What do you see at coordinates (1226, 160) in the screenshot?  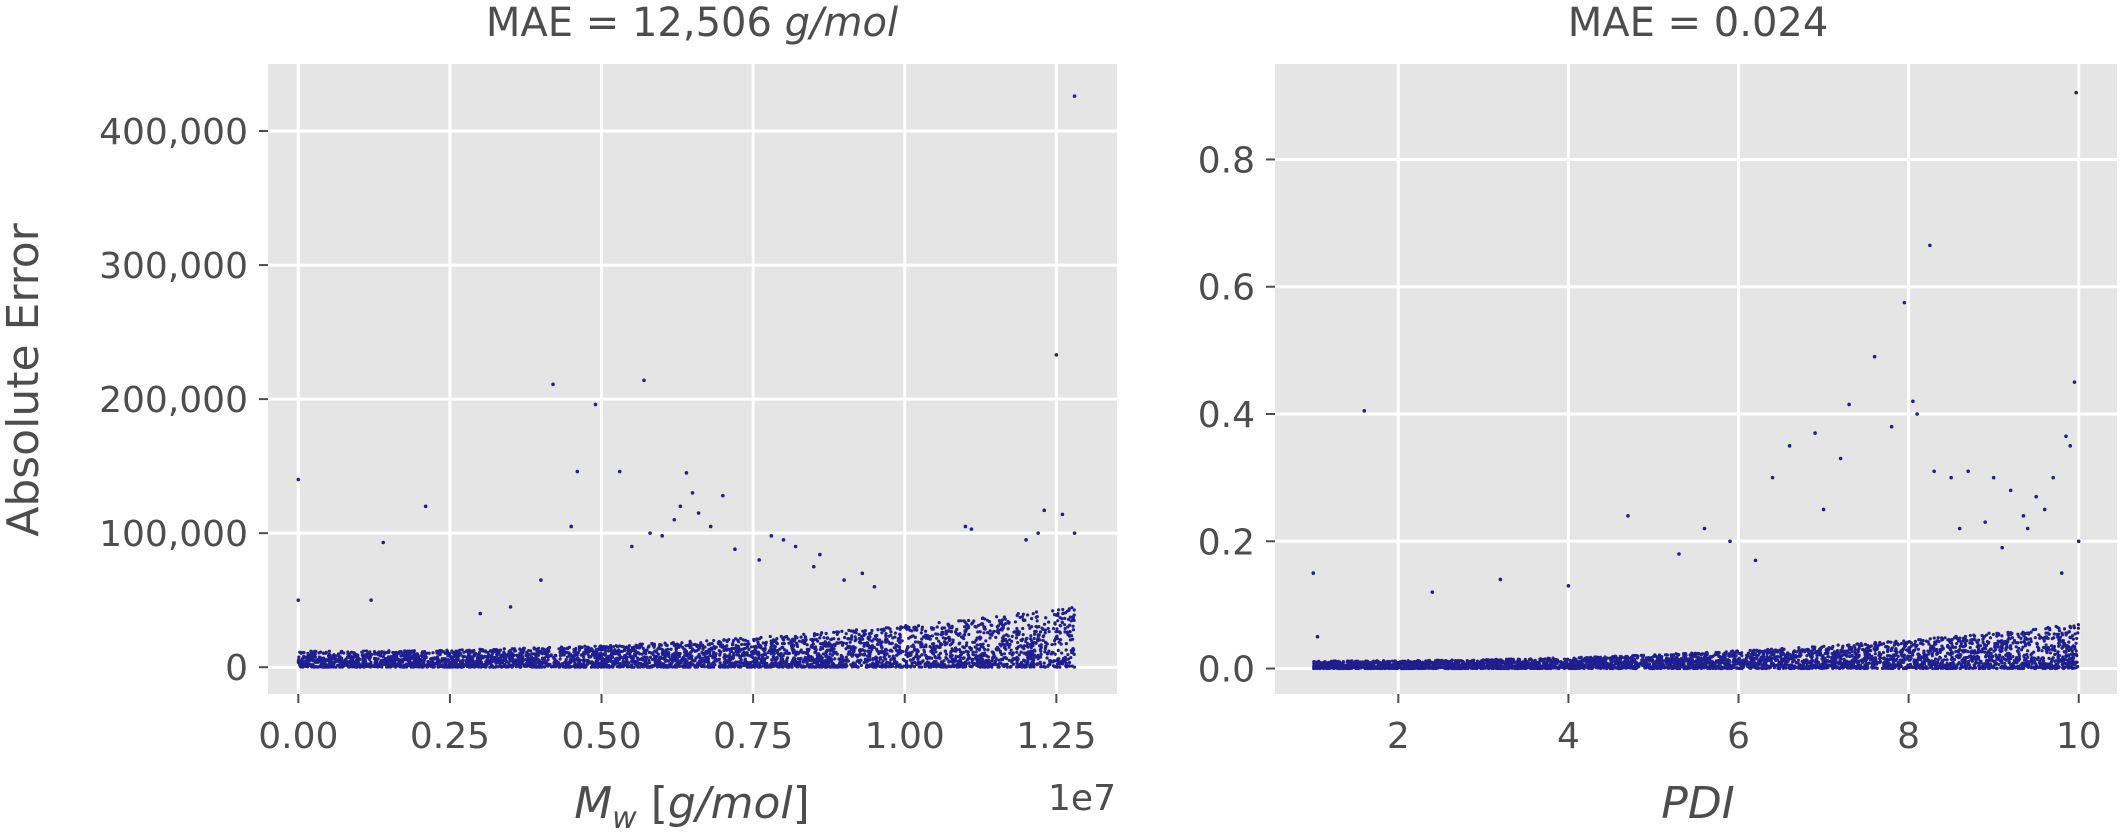 I see `y-tick-label: 0.8` at bounding box center [1226, 160].